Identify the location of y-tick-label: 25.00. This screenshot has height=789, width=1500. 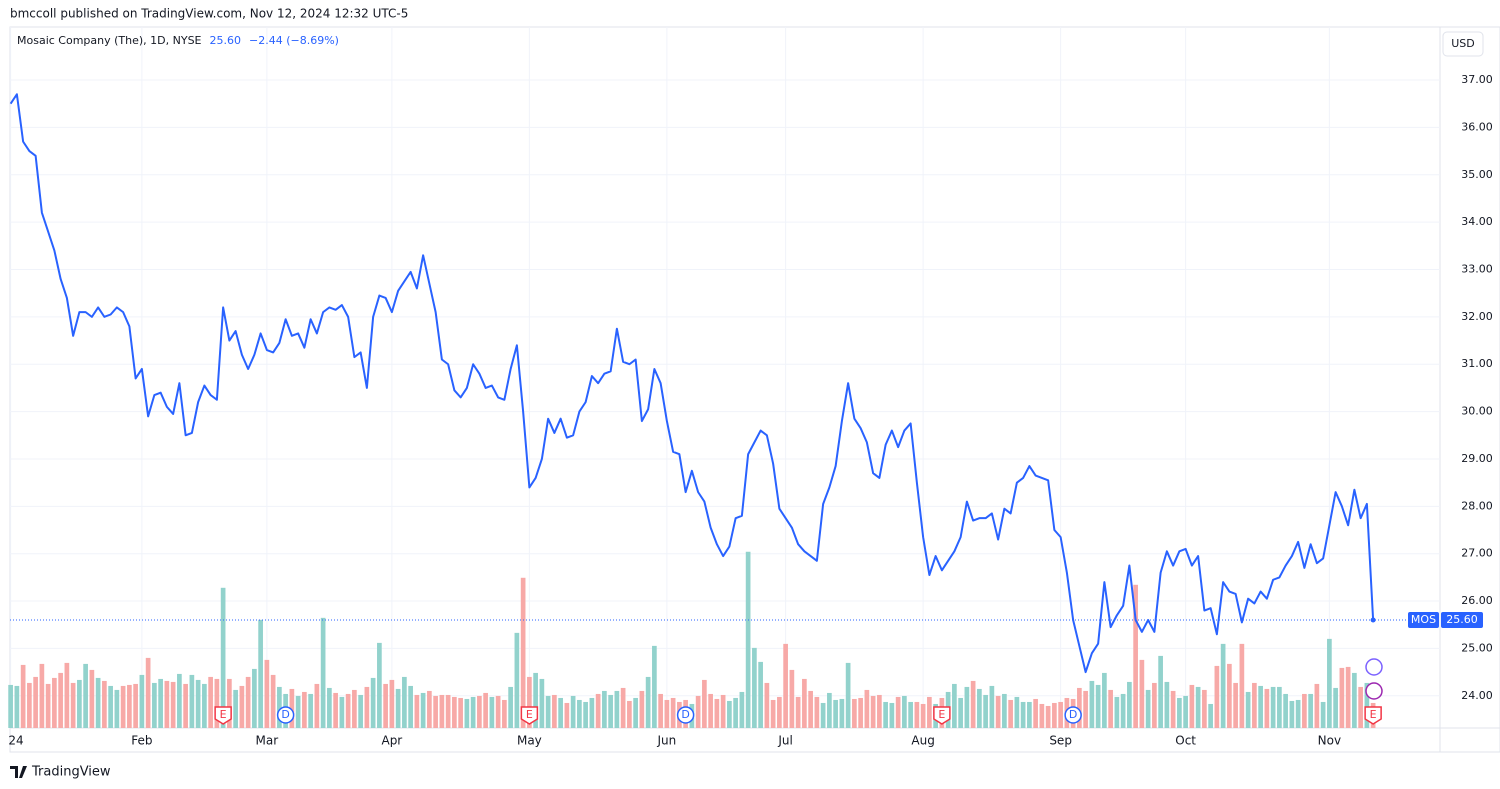
(1477, 647).